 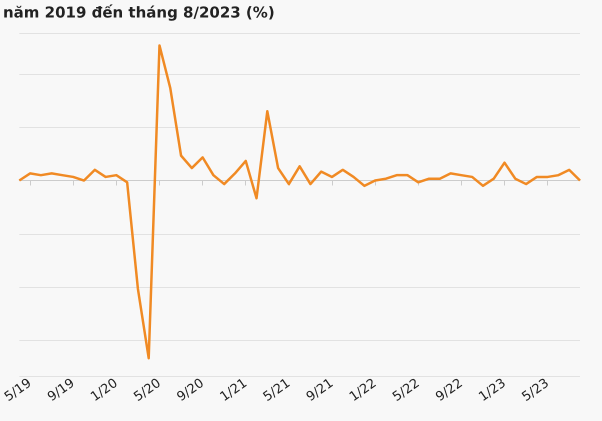 I want to click on x-tick-label: 9/19, so click(x=61, y=390).